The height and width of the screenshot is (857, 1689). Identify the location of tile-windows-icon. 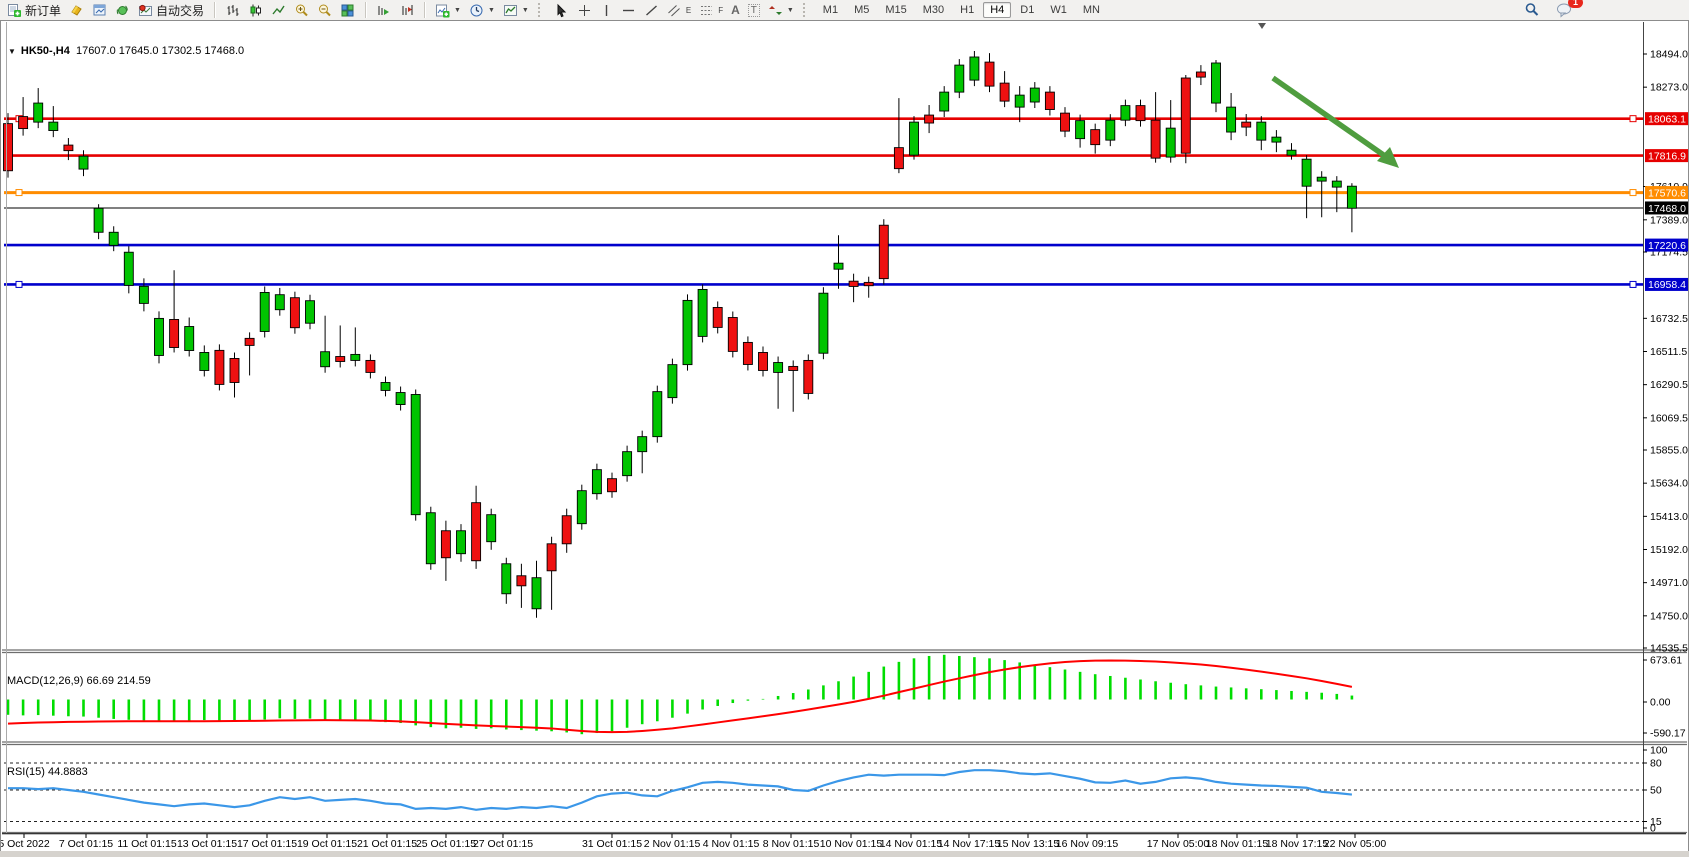
(347, 10).